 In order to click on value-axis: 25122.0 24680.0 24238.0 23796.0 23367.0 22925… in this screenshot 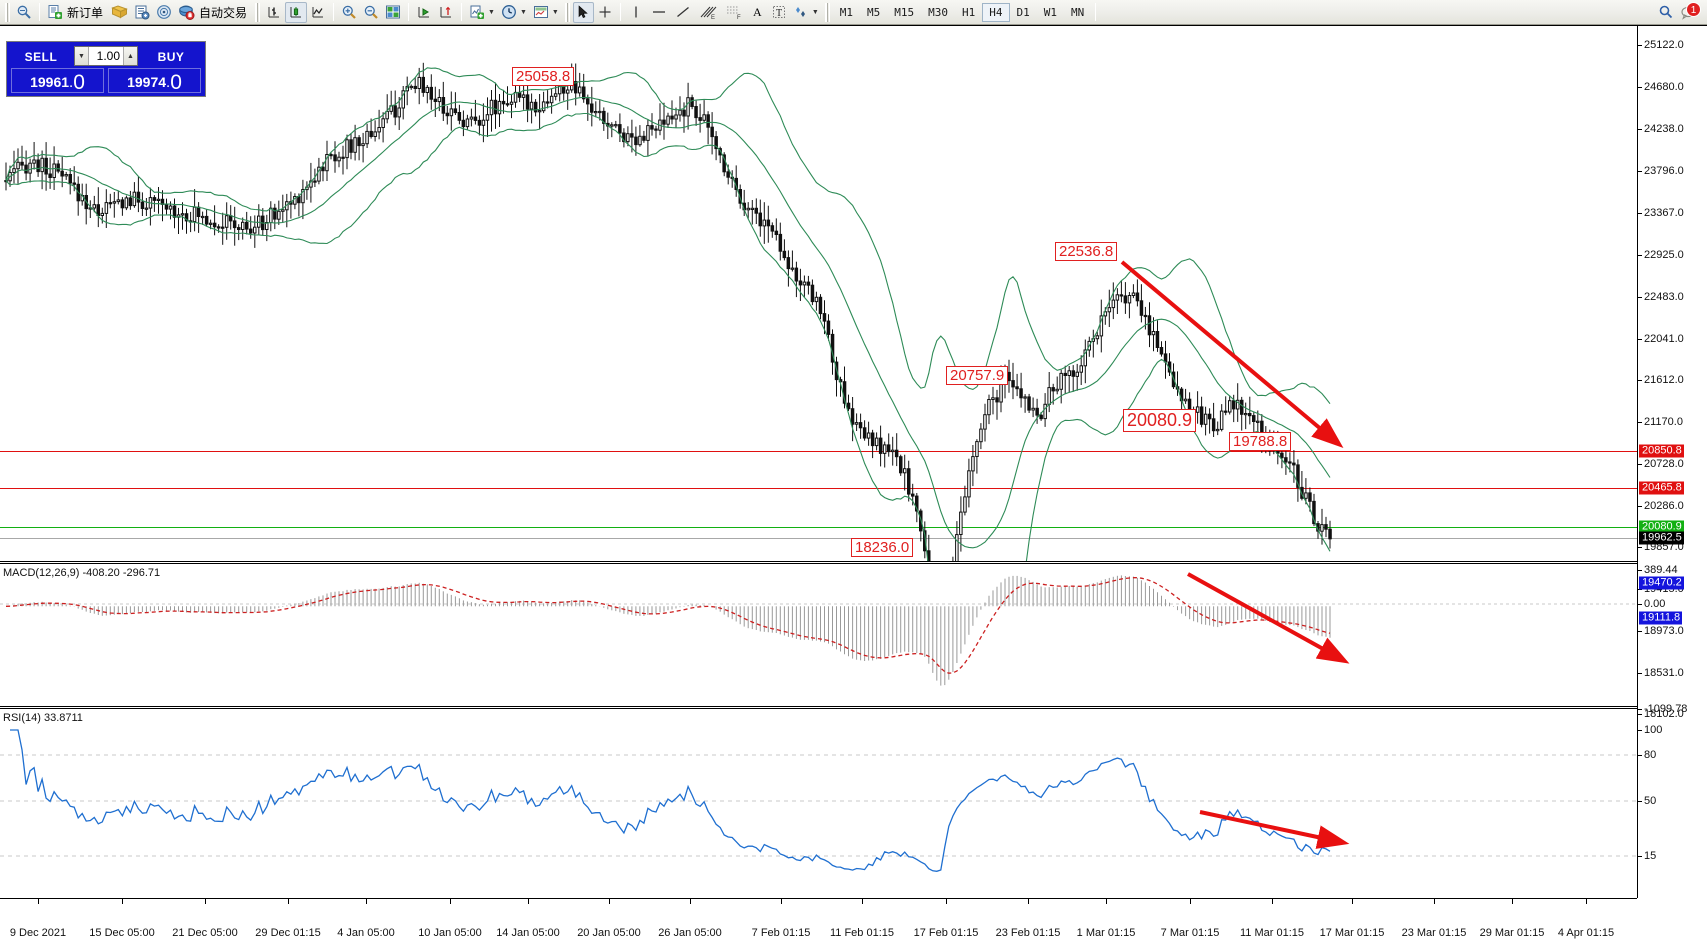, I will do `click(1672, 462)`.